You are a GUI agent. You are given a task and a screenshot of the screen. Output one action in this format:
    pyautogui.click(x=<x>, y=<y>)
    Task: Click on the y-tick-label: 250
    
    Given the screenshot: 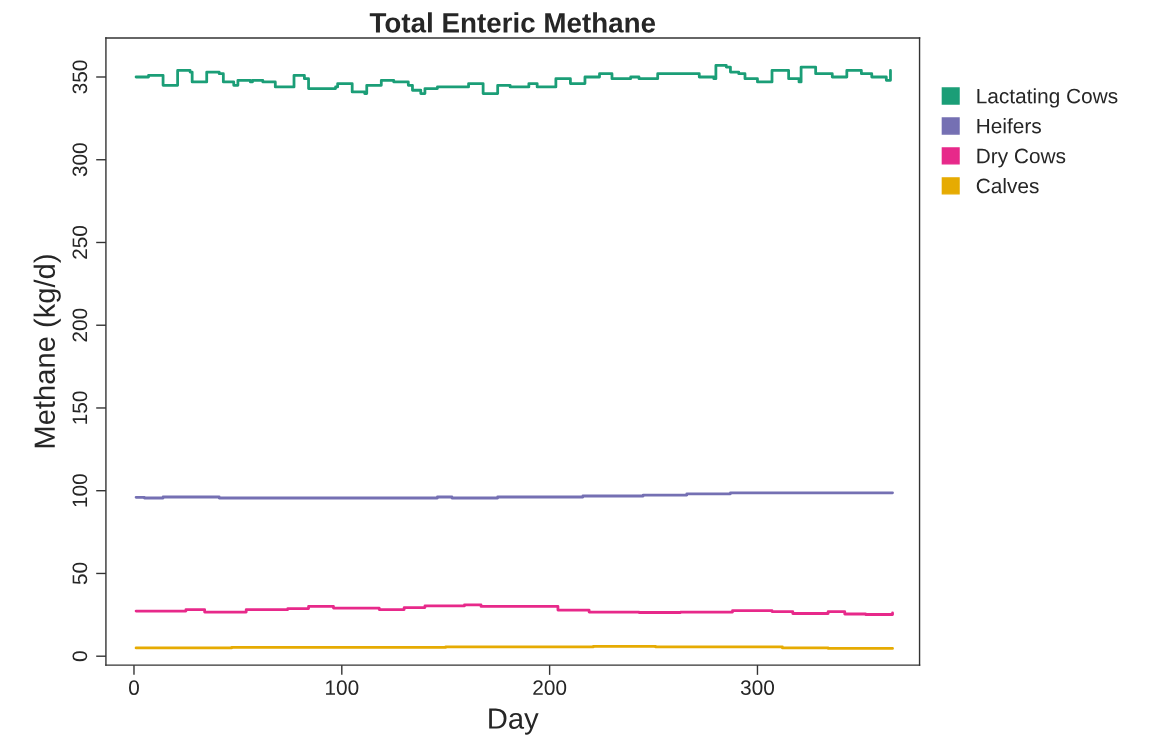 What is the action you would take?
    pyautogui.click(x=80, y=242)
    